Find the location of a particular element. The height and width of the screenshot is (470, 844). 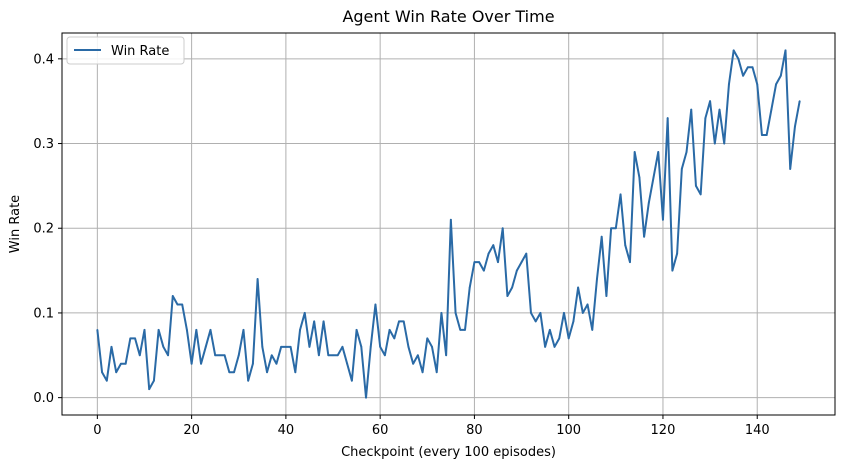

x-tick-label: 120 is located at coordinates (663, 430).